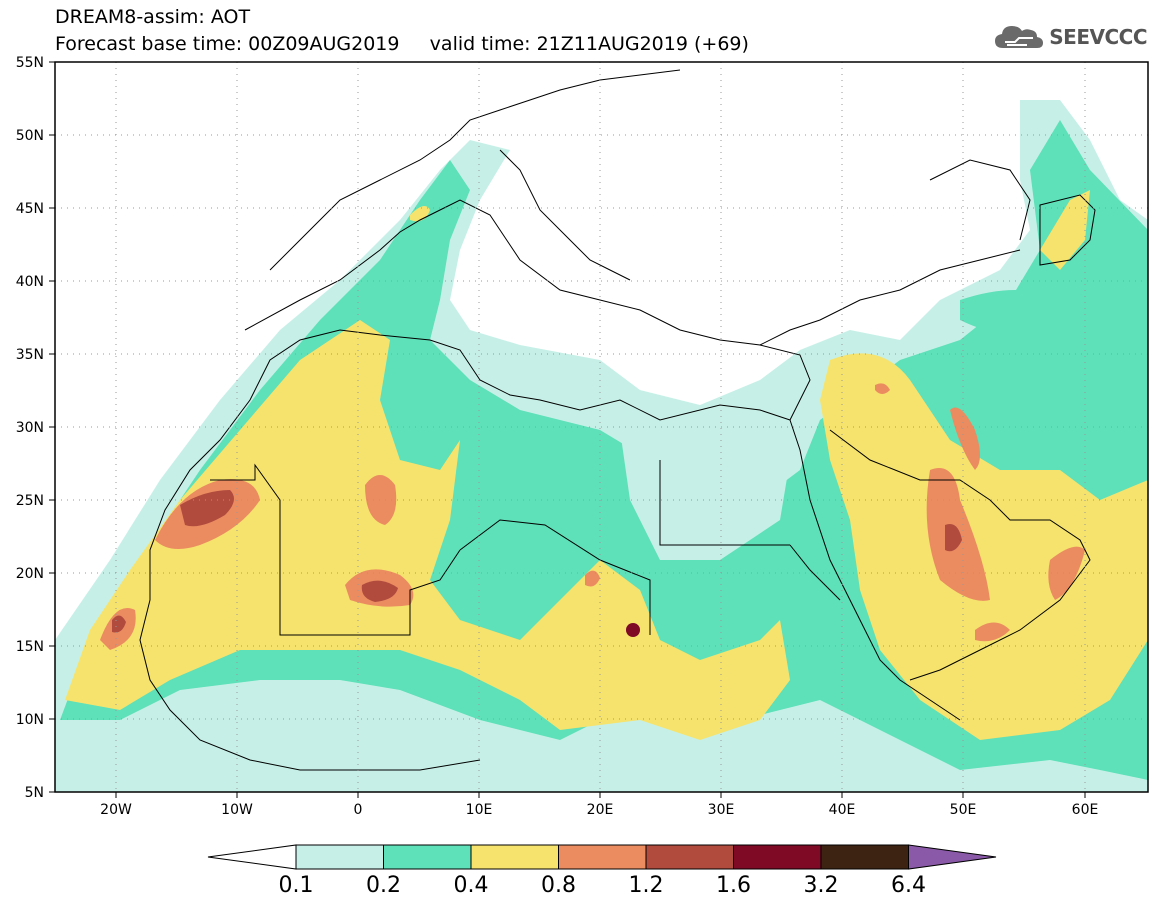 The width and height of the screenshot is (1165, 905). What do you see at coordinates (30, 282) in the screenshot?
I see `y-tick-label: 40N` at bounding box center [30, 282].